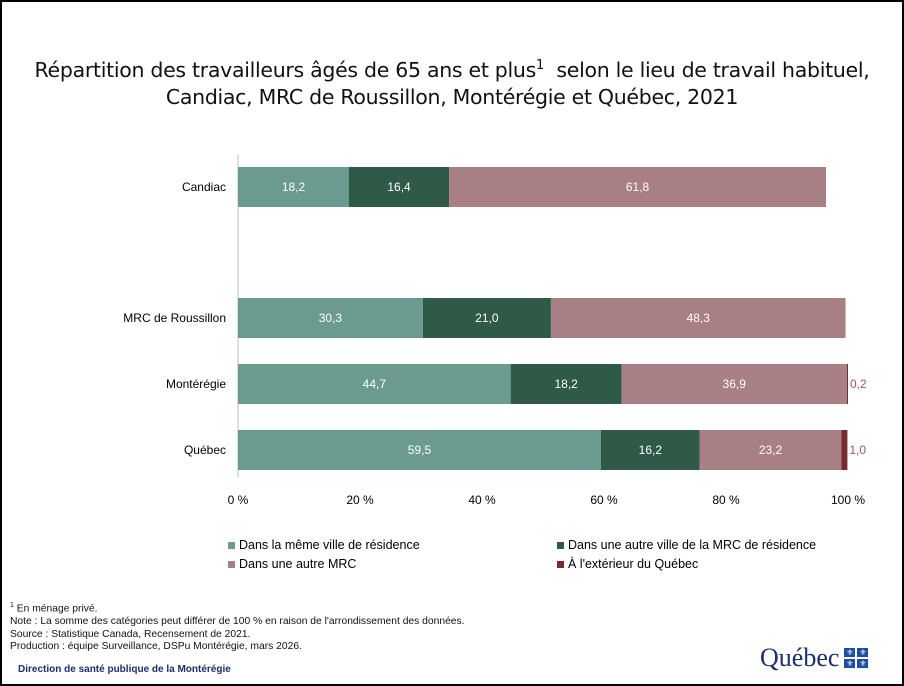 This screenshot has height=686, width=904. What do you see at coordinates (196, 384) in the screenshot?
I see `category-label: Montérégie` at bounding box center [196, 384].